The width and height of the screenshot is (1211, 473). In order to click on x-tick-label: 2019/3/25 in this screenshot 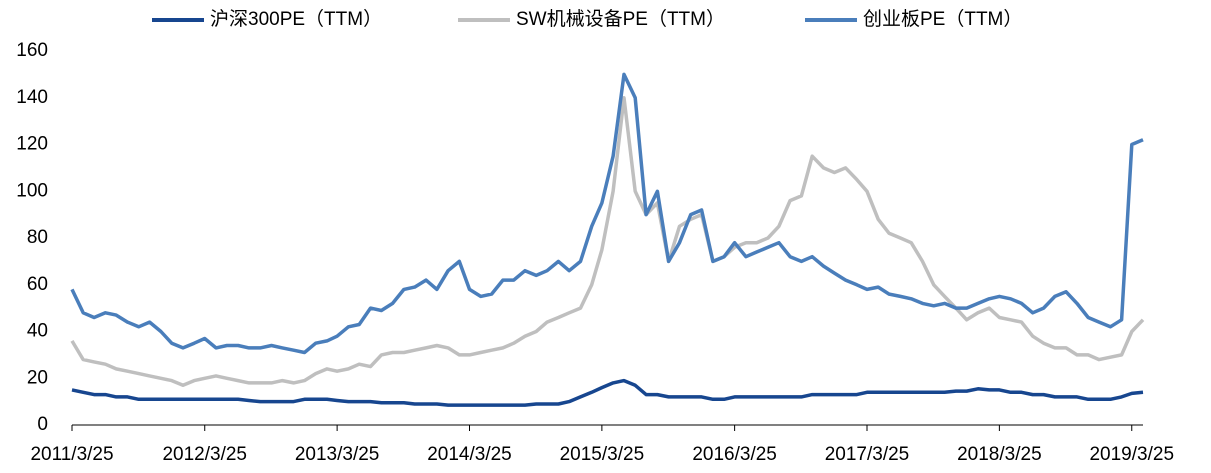, I will do `click(1131, 454)`.